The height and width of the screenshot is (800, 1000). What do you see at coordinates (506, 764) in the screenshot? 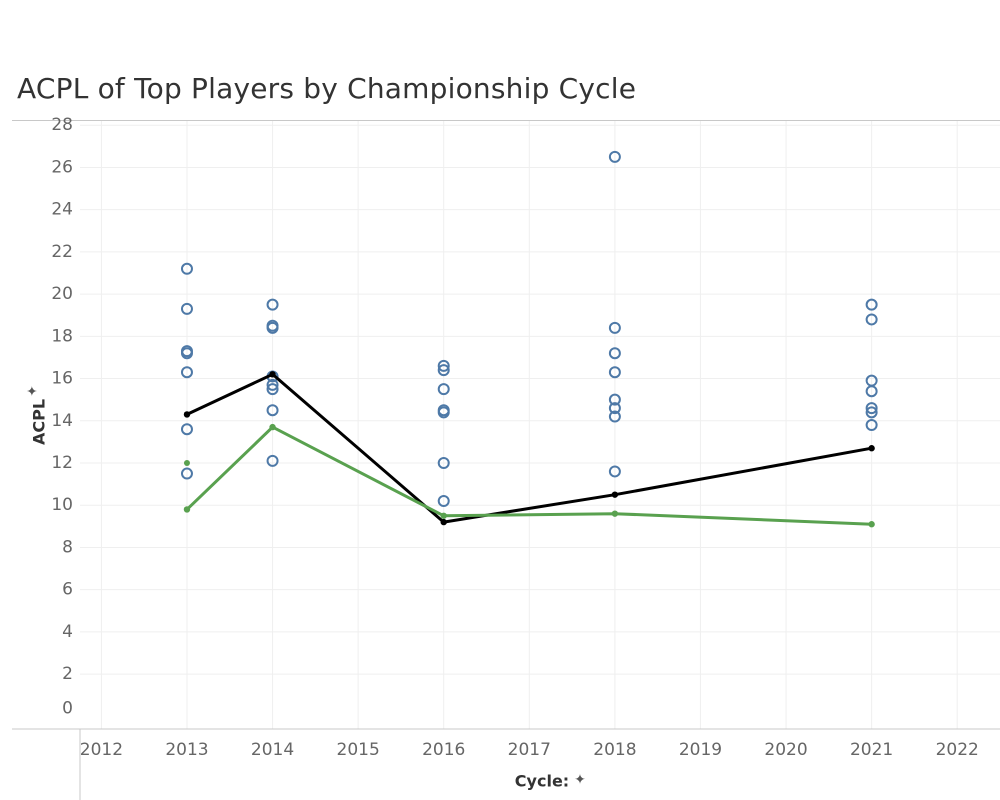
I see `axes-frame` at bounding box center [506, 764].